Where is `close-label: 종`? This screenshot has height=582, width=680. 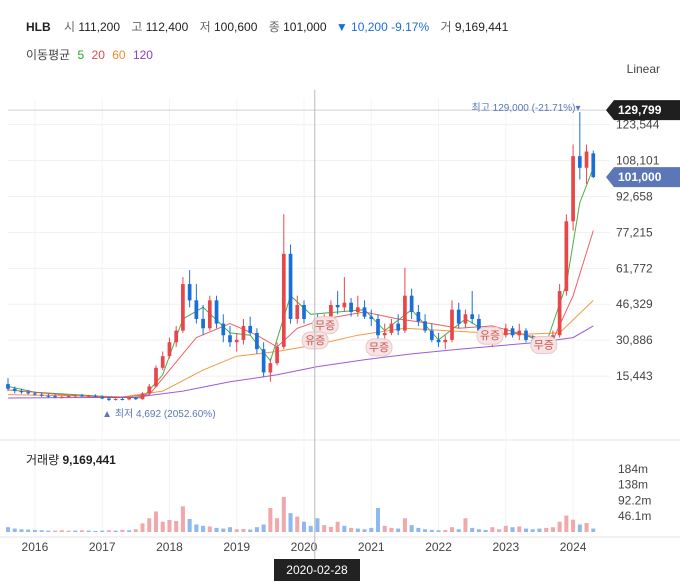
close-label: 종 is located at coordinates (274, 27).